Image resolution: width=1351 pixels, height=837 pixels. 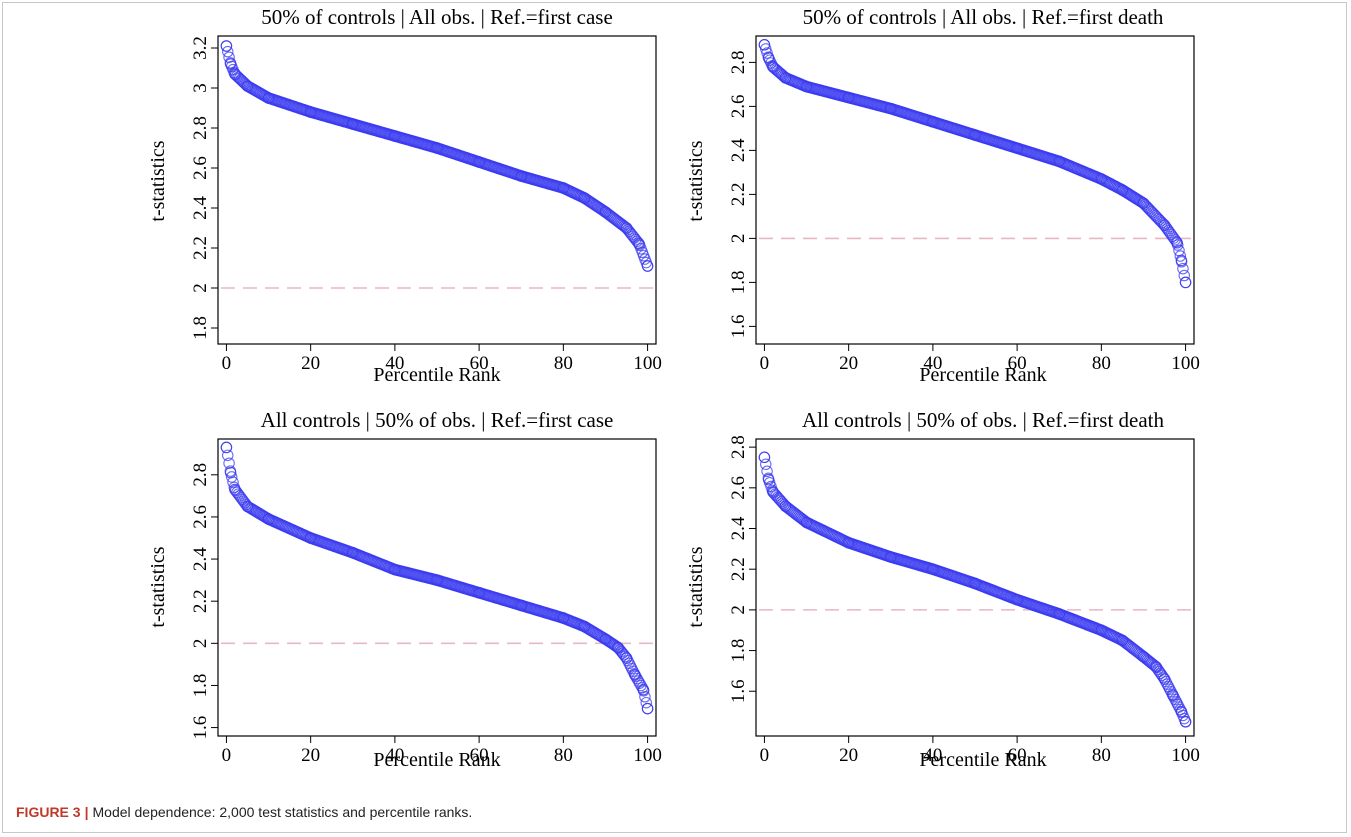 I want to click on panel-4-axes: 0 20 40 60 80 100 1.6 1.8 2 2.2 2.4 2.6 2.8, so click(x=964, y=600).